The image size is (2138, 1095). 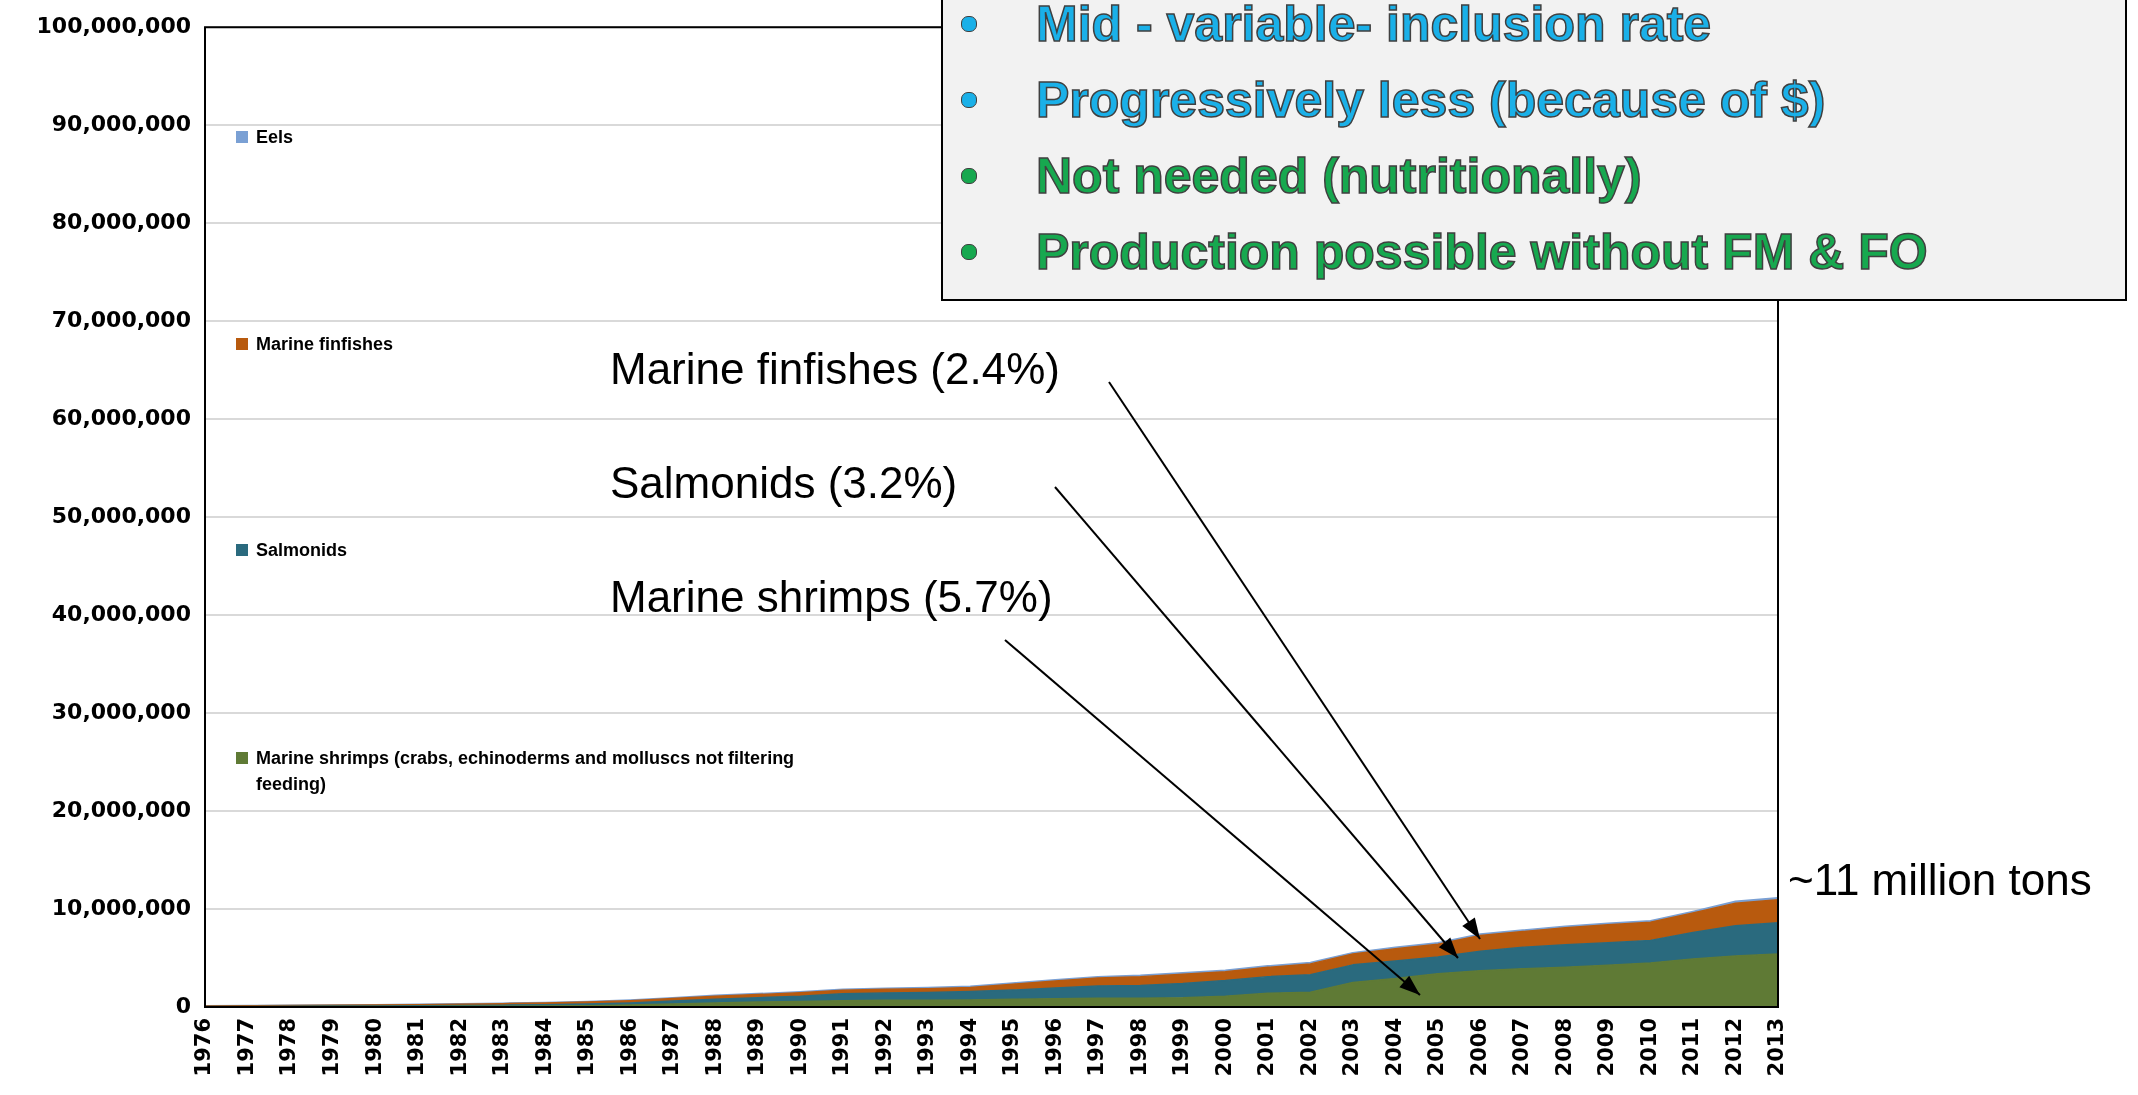 What do you see at coordinates (1431, 100) in the screenshot?
I see `annotation: Progressively less (because of $)` at bounding box center [1431, 100].